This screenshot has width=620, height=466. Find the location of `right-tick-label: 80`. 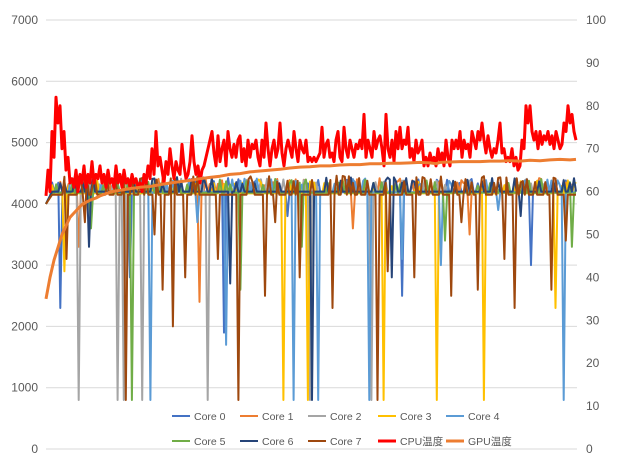

right-tick-label: 80 is located at coordinates (593, 106).